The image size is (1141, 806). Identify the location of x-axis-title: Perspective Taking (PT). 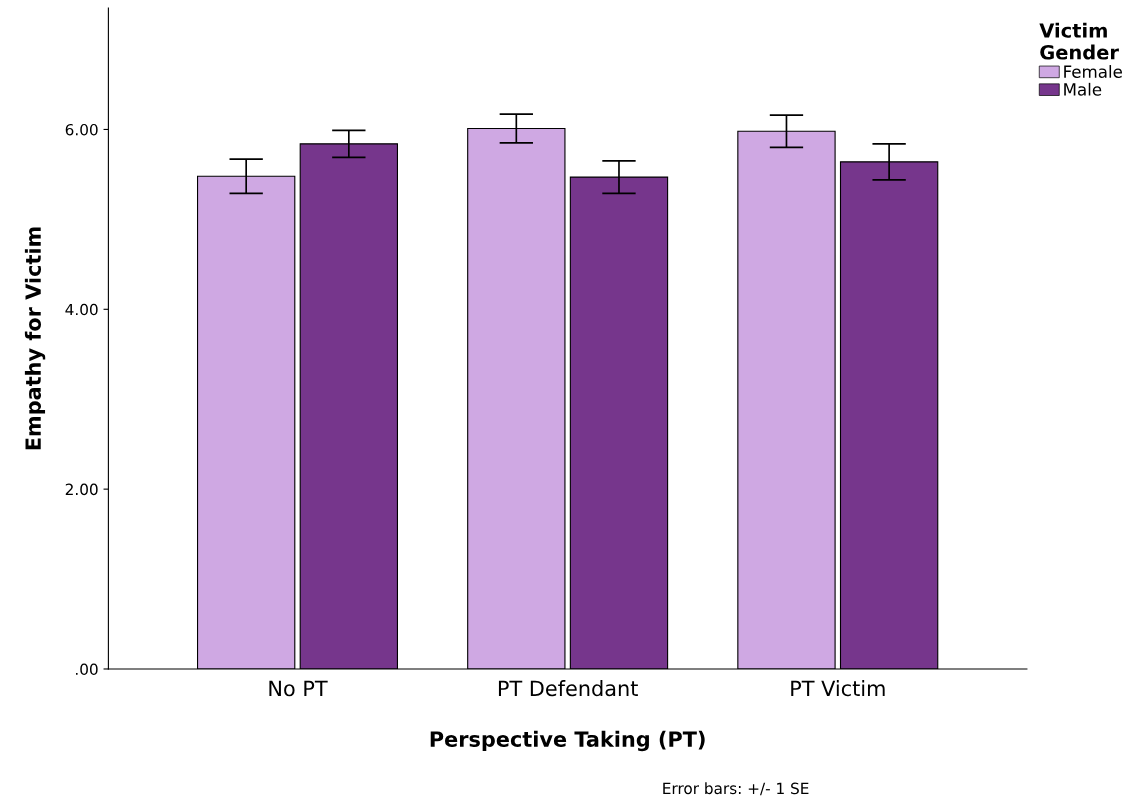
(567, 741).